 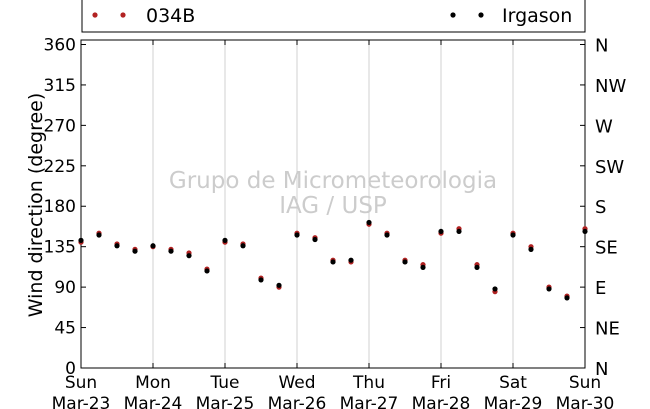 What do you see at coordinates (513, 401) in the screenshot?
I see `x-tick-label-date: Mar-29` at bounding box center [513, 401].